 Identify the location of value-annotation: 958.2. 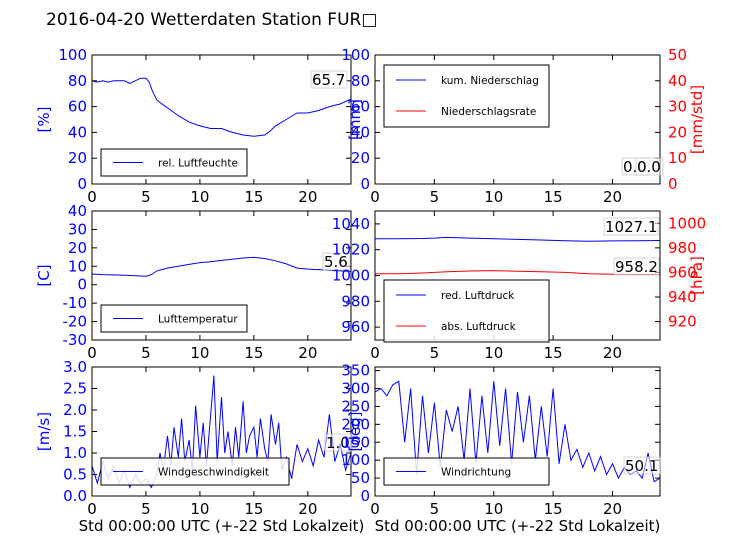
(636, 267).